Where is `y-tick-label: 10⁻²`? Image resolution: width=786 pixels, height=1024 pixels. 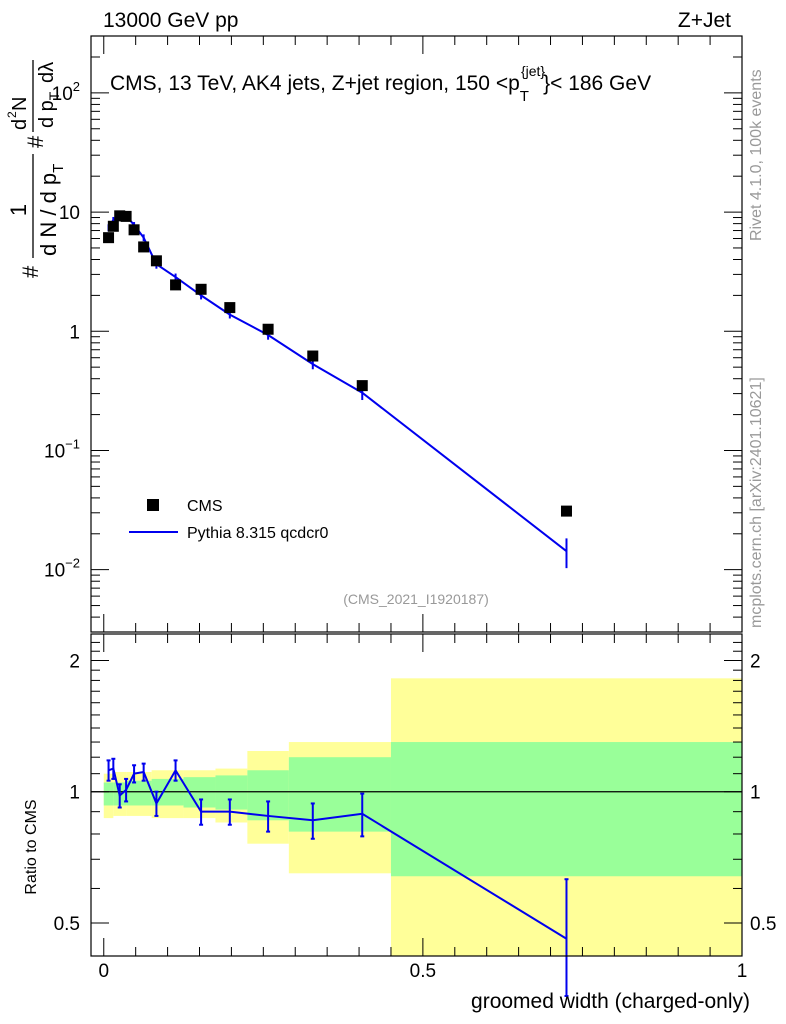
y-tick-label: 10⁻² is located at coordinates (62, 569).